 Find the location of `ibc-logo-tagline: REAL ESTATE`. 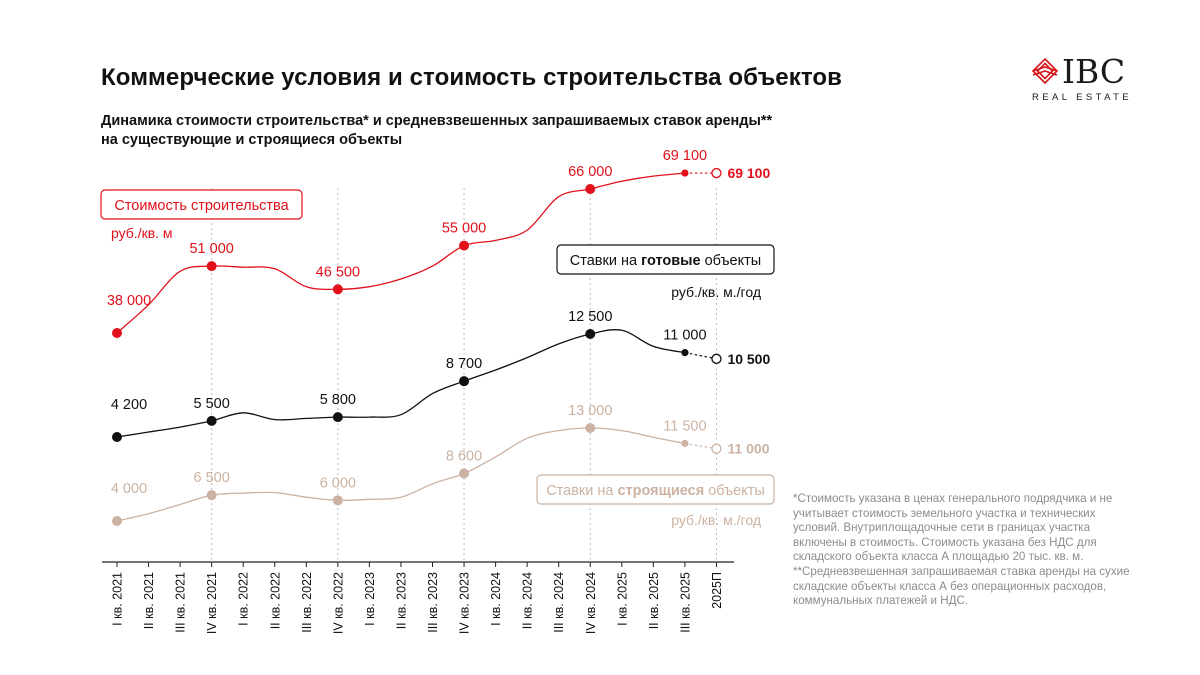

ibc-logo-tagline: REAL ESTATE is located at coordinates (1082, 97).